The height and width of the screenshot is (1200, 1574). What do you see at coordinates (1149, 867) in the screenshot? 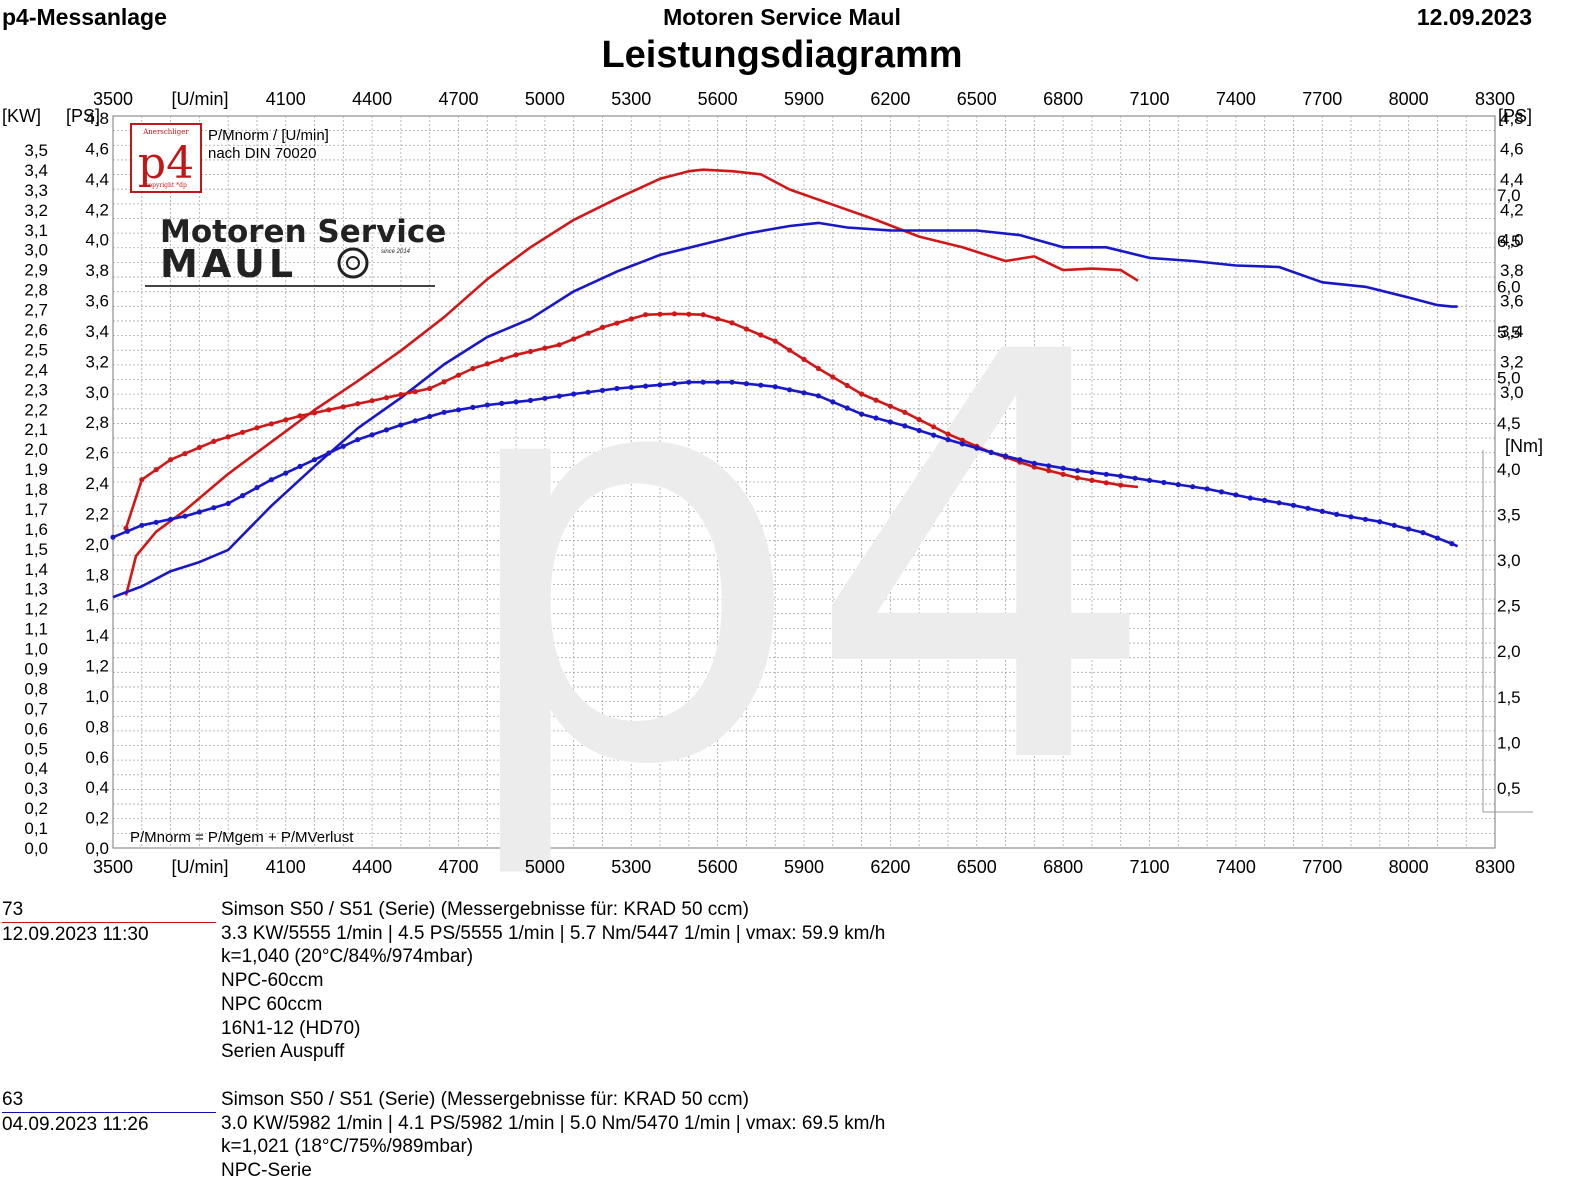
I see `x-tick-label-bottom: 7100` at bounding box center [1149, 867].